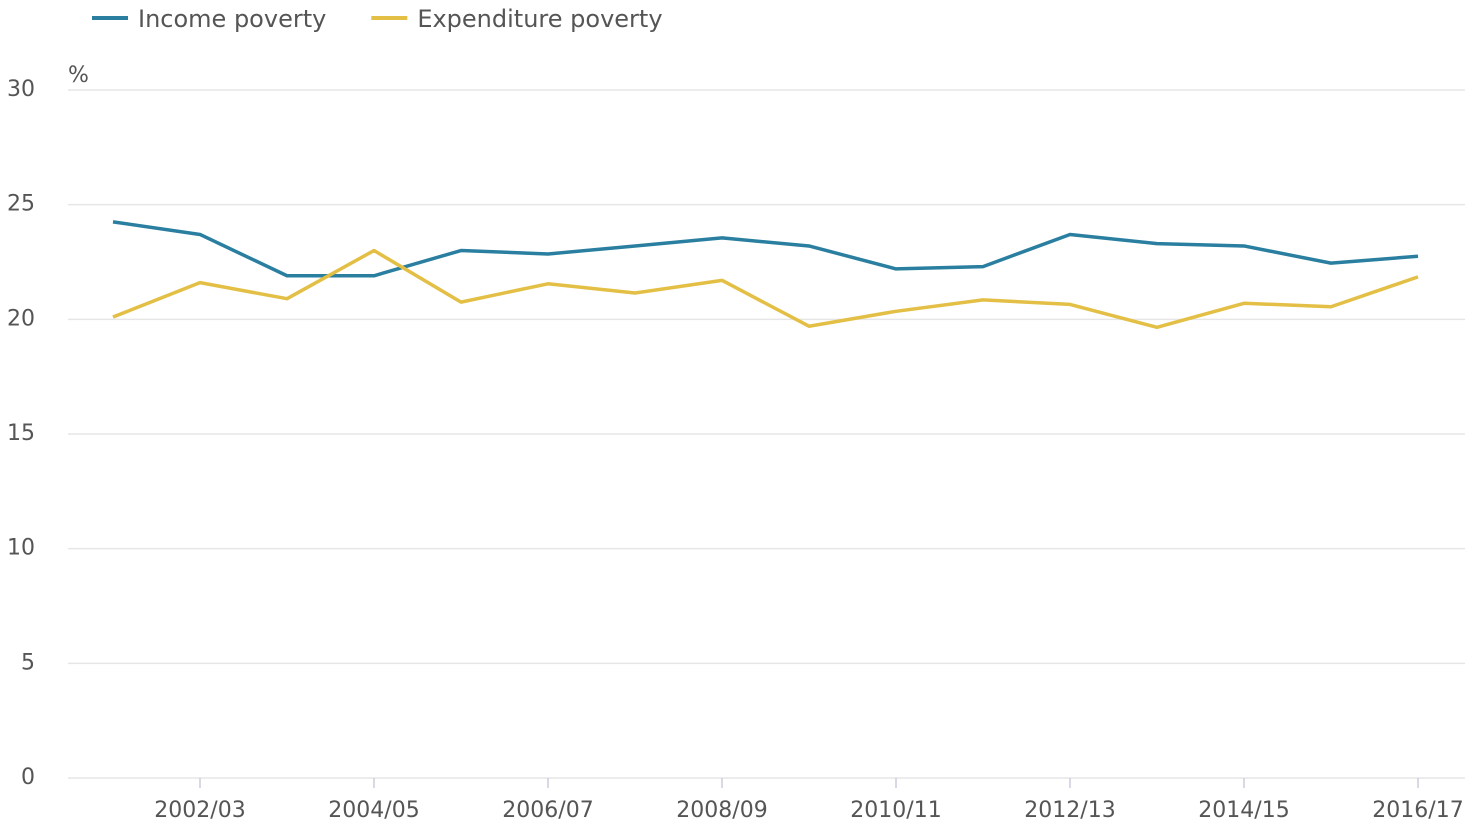  What do you see at coordinates (21, 204) in the screenshot?
I see `y-tick-label: 25` at bounding box center [21, 204].